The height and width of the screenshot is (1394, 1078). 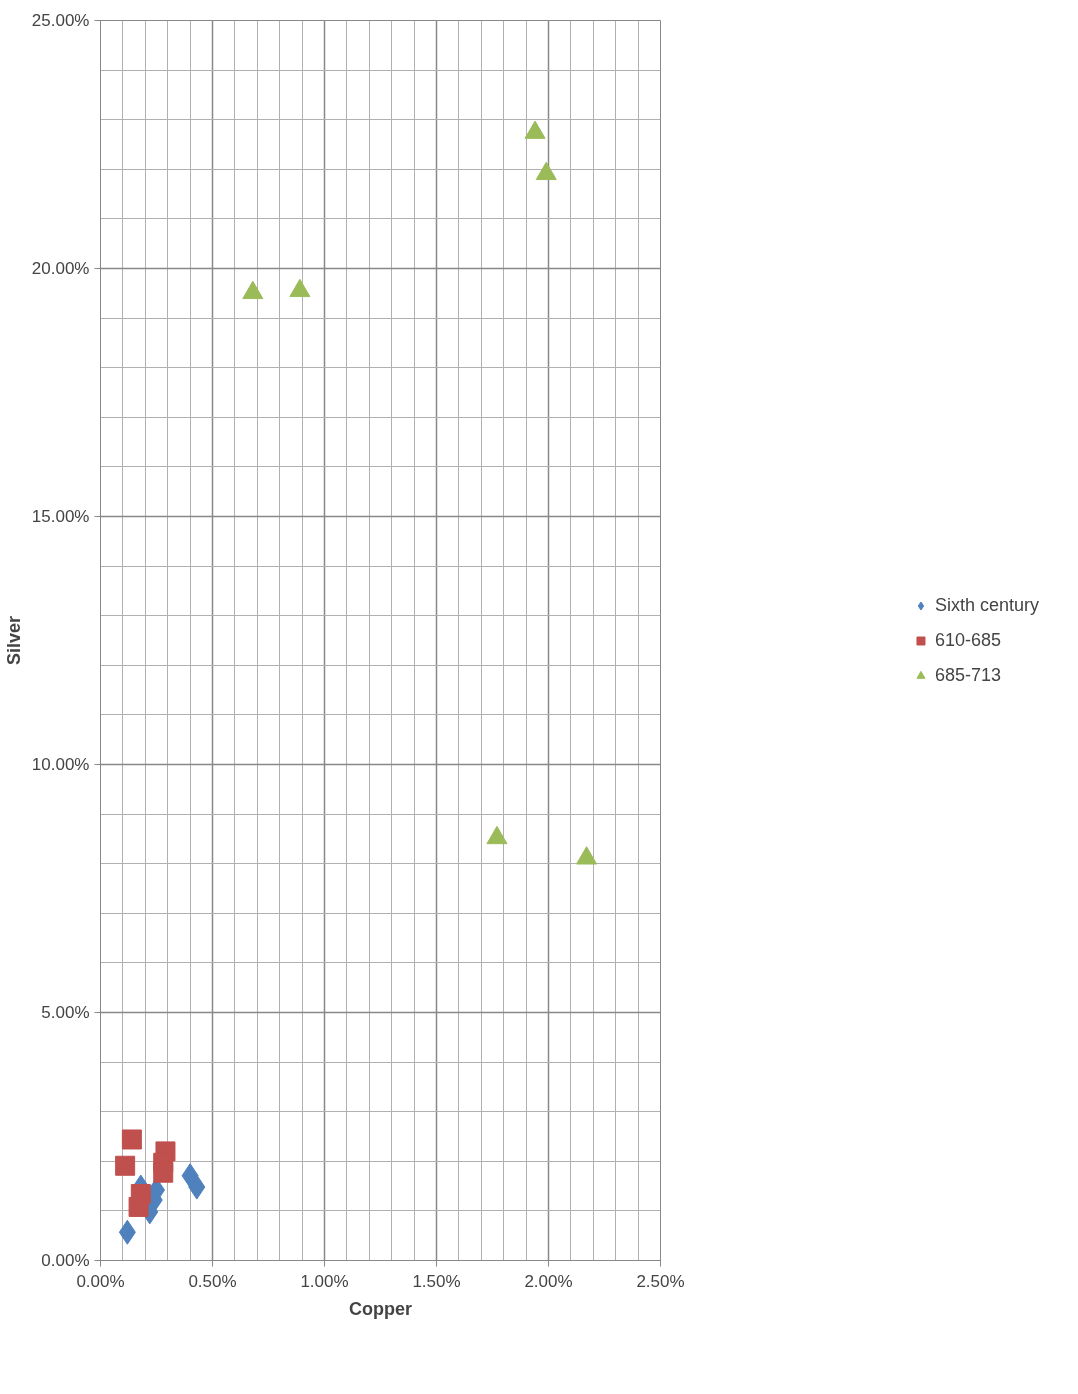 I want to click on x-tick-label: 1.00%, so click(x=324, y=1281).